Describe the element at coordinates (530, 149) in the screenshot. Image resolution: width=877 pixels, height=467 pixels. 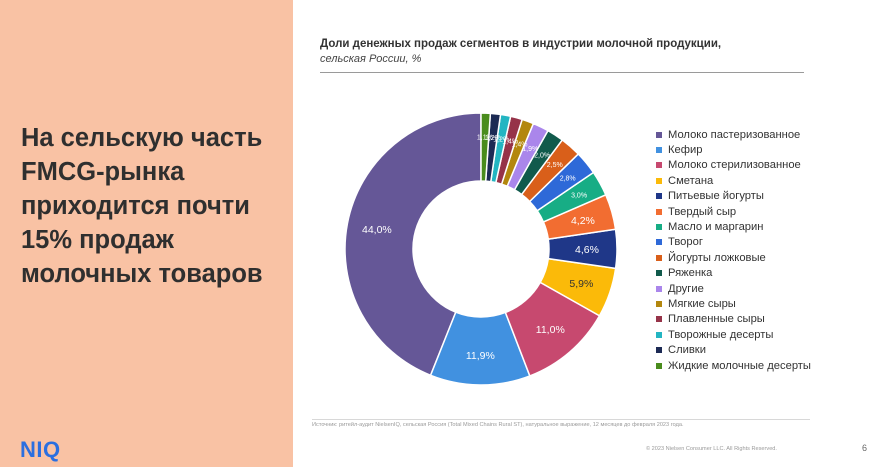
I see `data-label-11: 1,9%` at that location.